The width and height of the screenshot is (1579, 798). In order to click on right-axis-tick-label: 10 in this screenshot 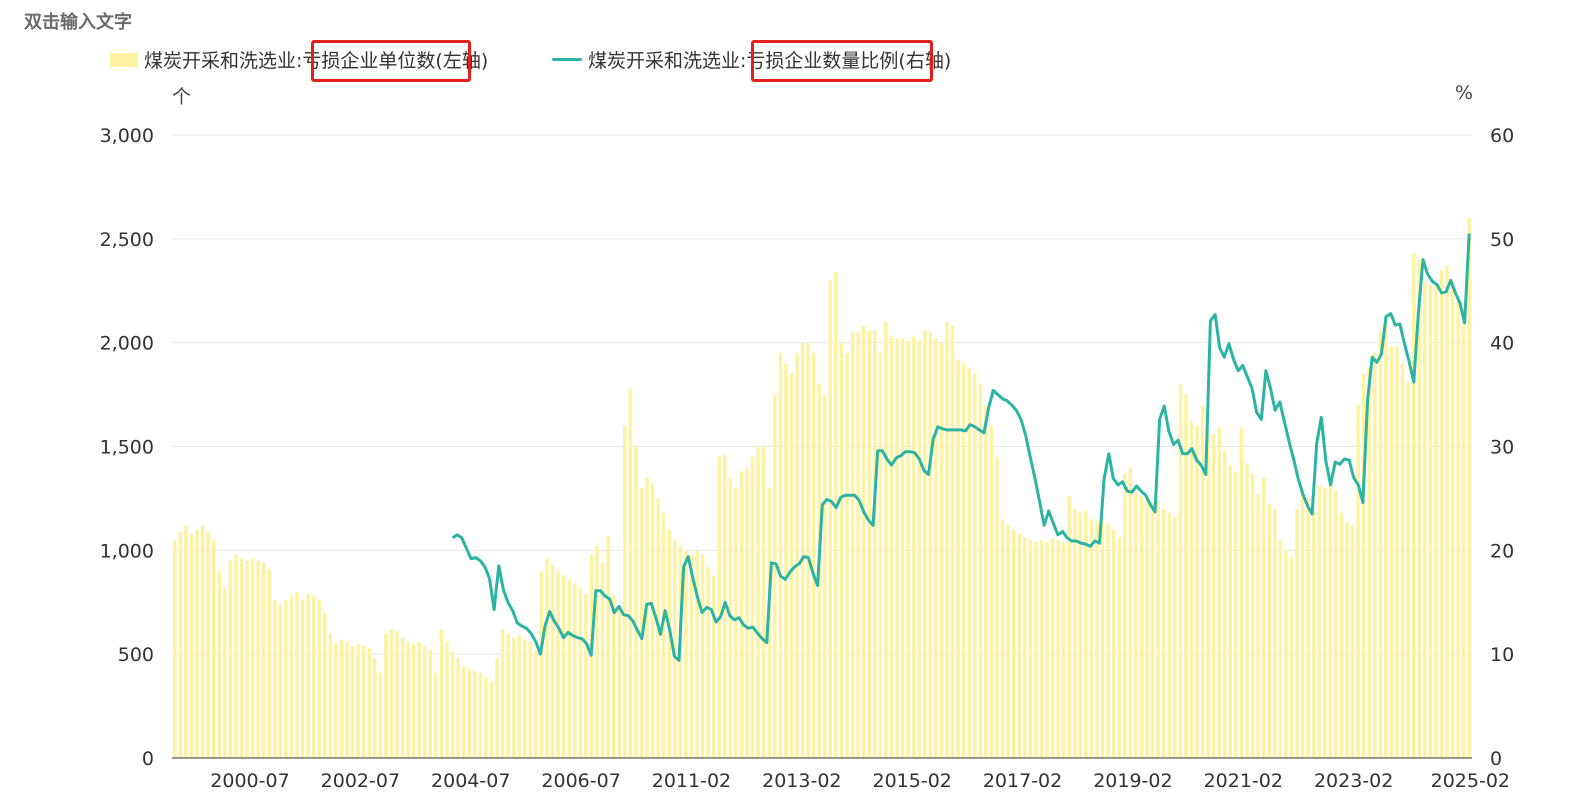, I will do `click(1502, 655)`.